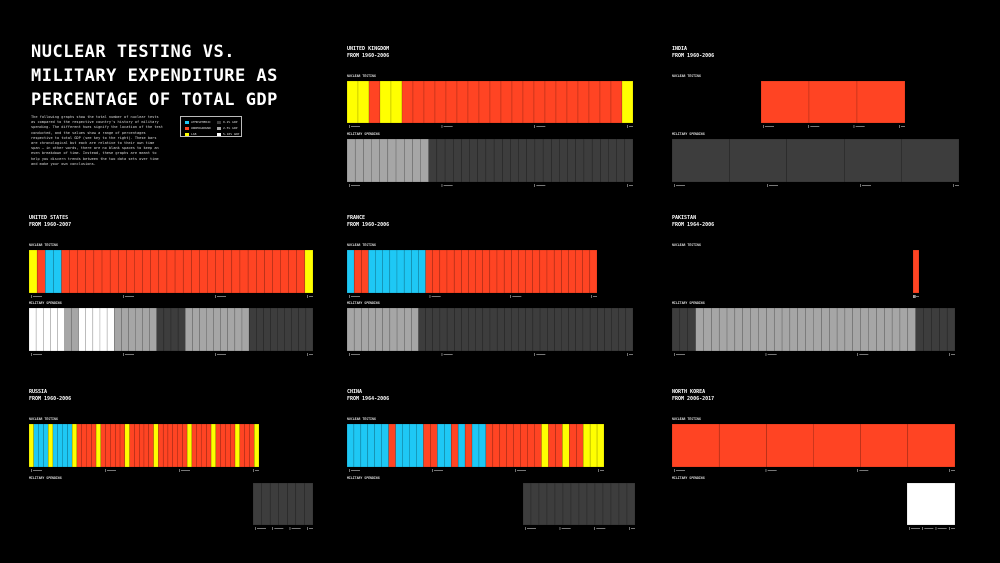  What do you see at coordinates (230, 128) in the screenshot?
I see `legend-label: 2-5% GDP` at bounding box center [230, 128].